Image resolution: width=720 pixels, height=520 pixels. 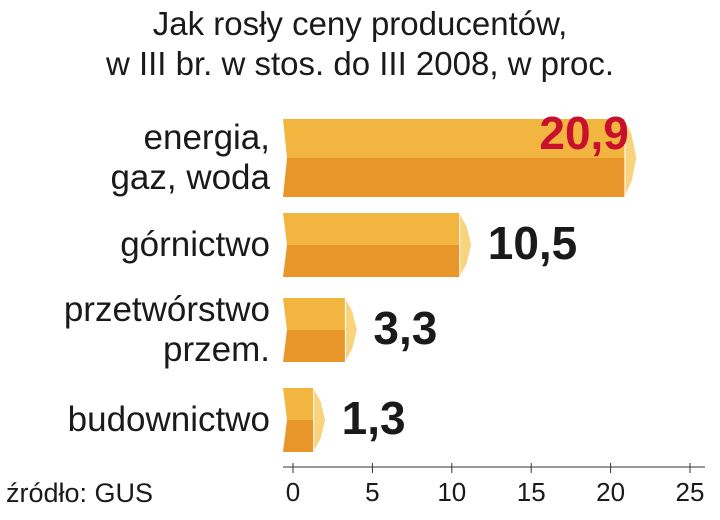 I want to click on category-label: przetwórstwo przem., so click(x=166, y=329).